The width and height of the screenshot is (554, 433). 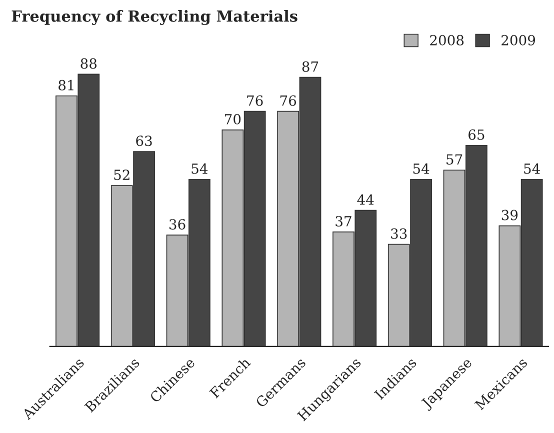 I want to click on data-label: 81, so click(x=66, y=85).